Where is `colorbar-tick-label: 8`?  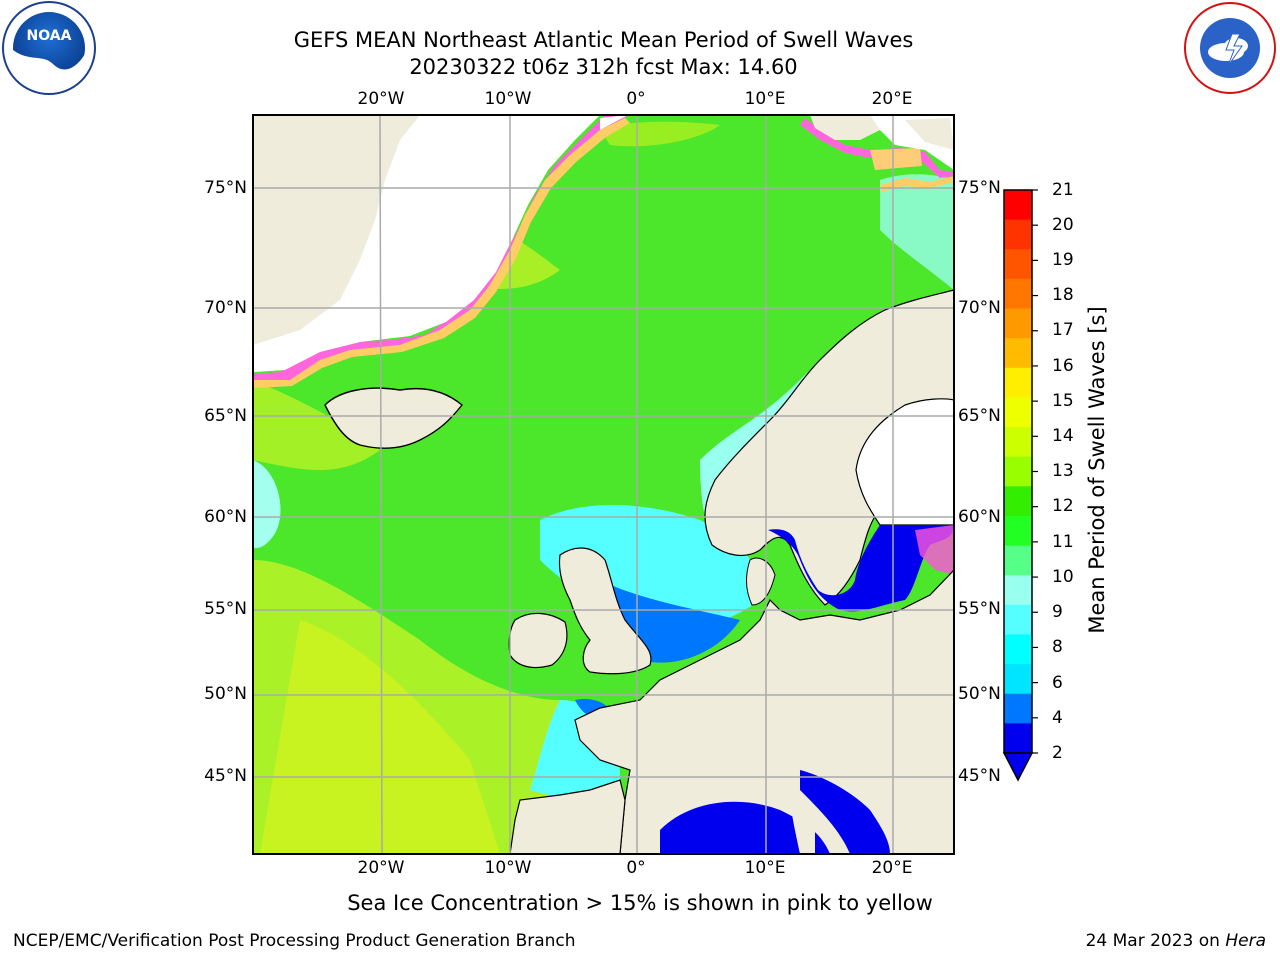
colorbar-tick-label: 8 is located at coordinates (1057, 647).